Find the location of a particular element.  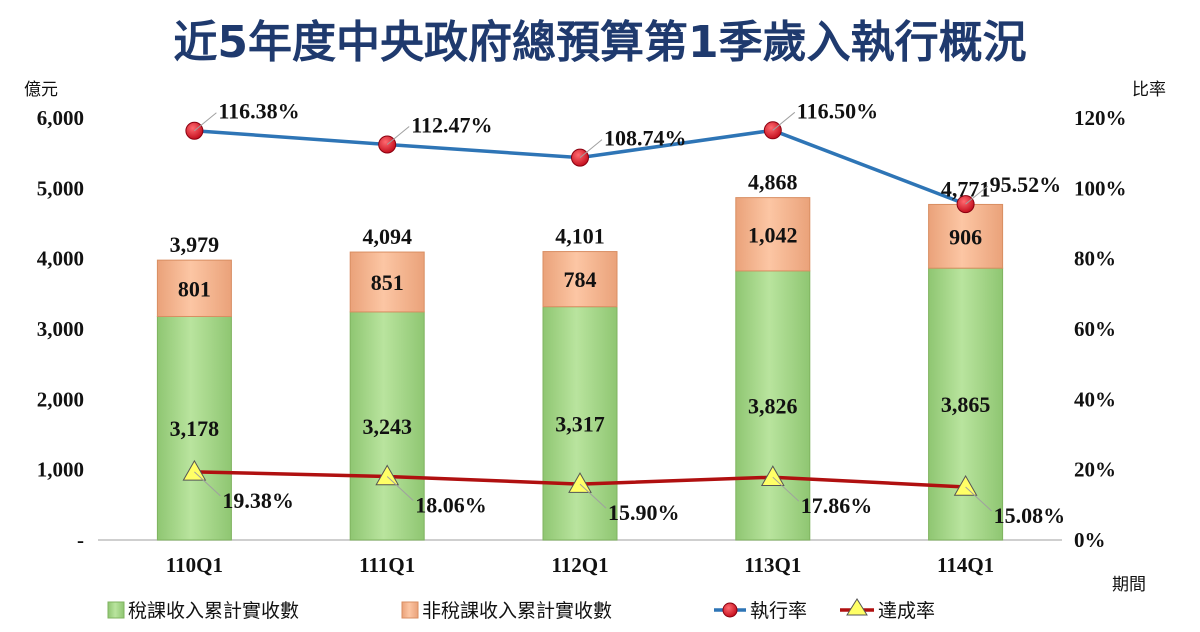

data-label-total: 4,101 is located at coordinates (580, 236).